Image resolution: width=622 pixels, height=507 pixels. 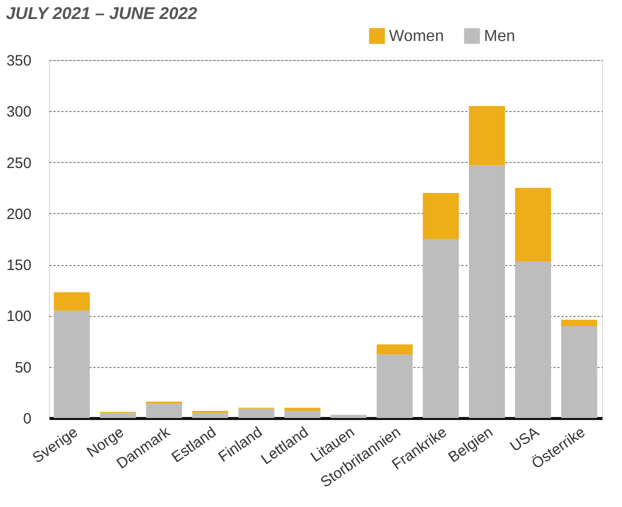 I want to click on legend-label: Men, so click(x=500, y=36).